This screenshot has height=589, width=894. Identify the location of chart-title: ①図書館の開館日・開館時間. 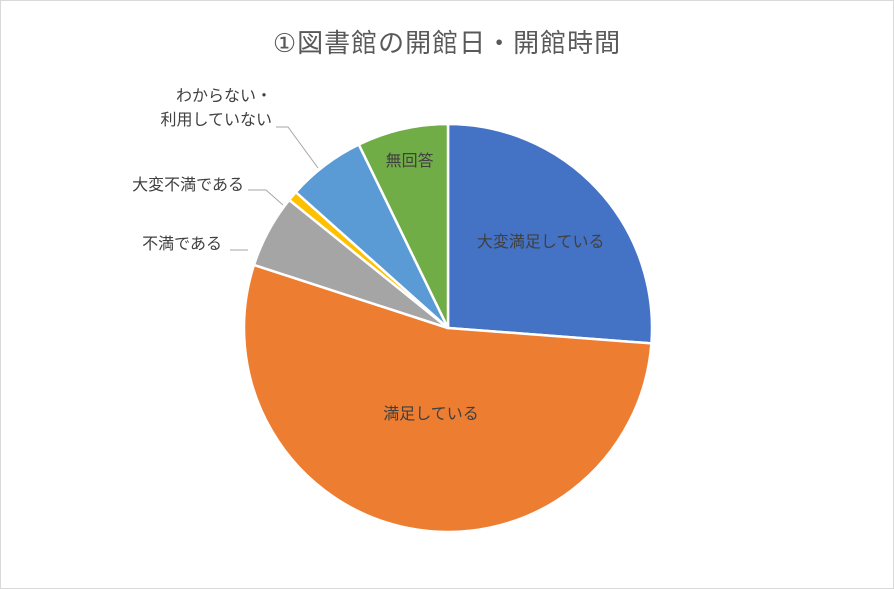
(447, 44).